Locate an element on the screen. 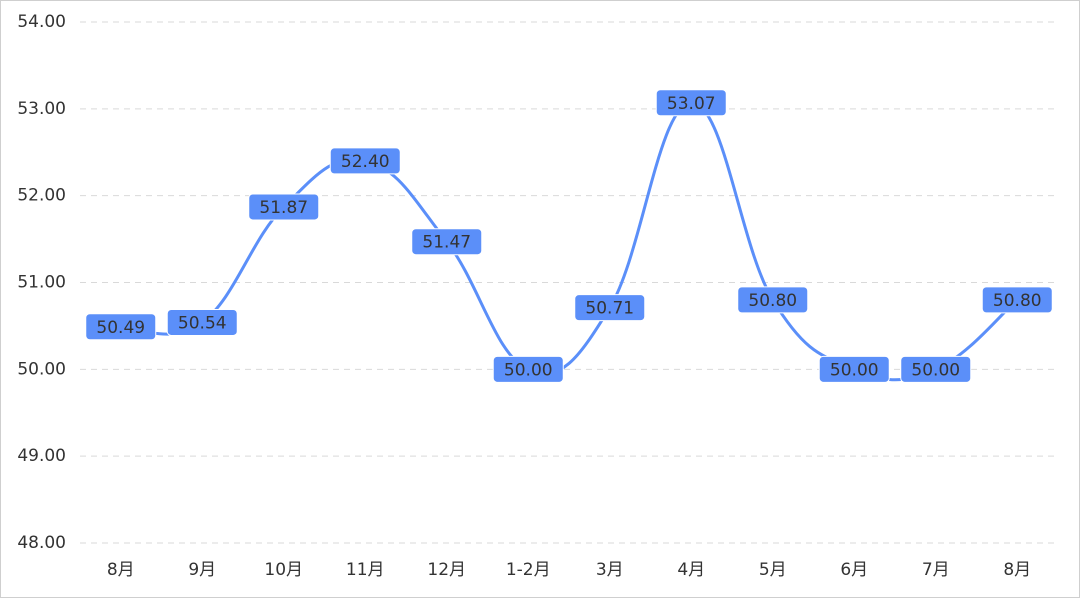 This screenshot has width=1080, height=598. data-label: 51.47 is located at coordinates (447, 242).